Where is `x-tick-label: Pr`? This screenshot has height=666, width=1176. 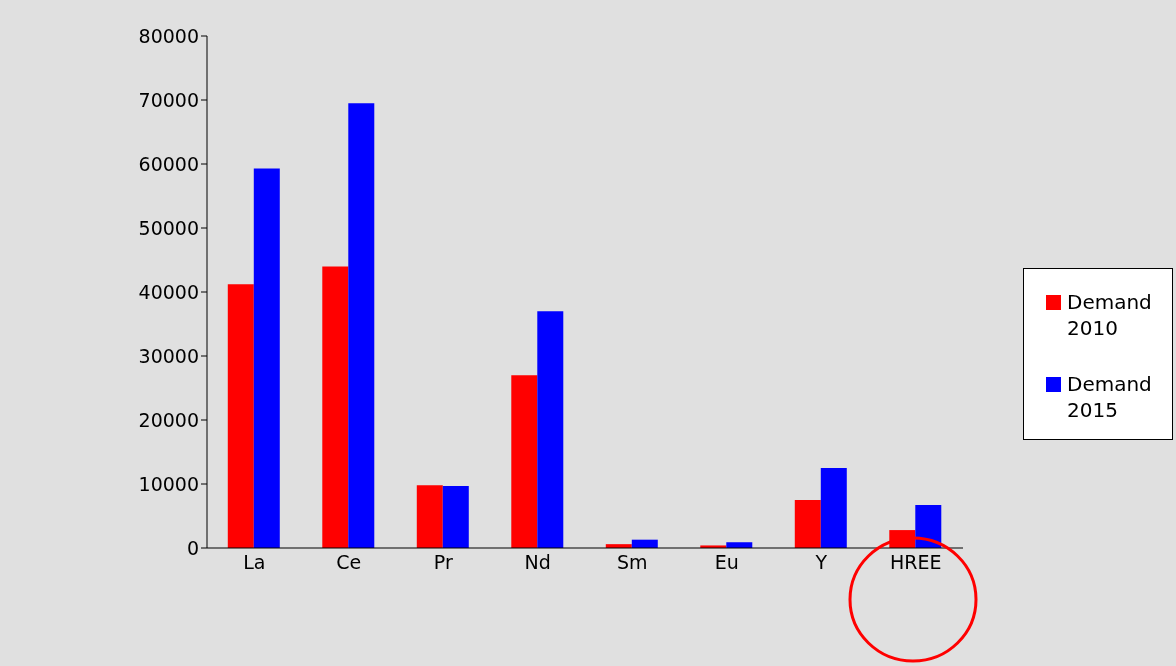
x-tick-label: Pr is located at coordinates (443, 562).